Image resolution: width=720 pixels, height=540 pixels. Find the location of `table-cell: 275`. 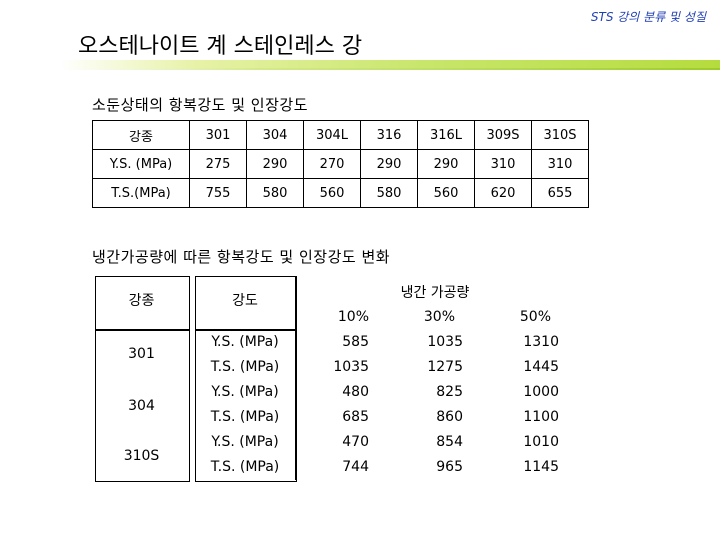

table-cell: 275 is located at coordinates (218, 164).